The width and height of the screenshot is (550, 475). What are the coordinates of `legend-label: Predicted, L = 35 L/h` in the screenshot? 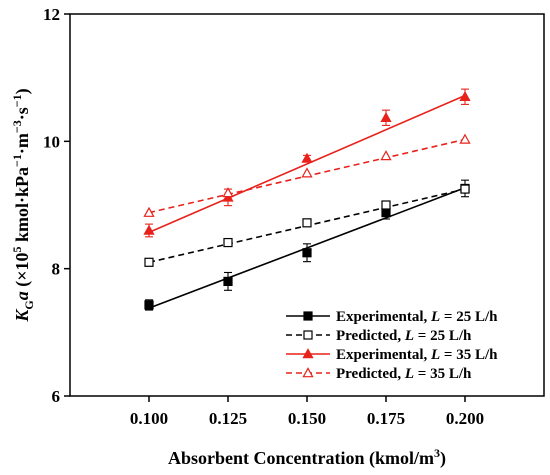 It's located at (404, 374).